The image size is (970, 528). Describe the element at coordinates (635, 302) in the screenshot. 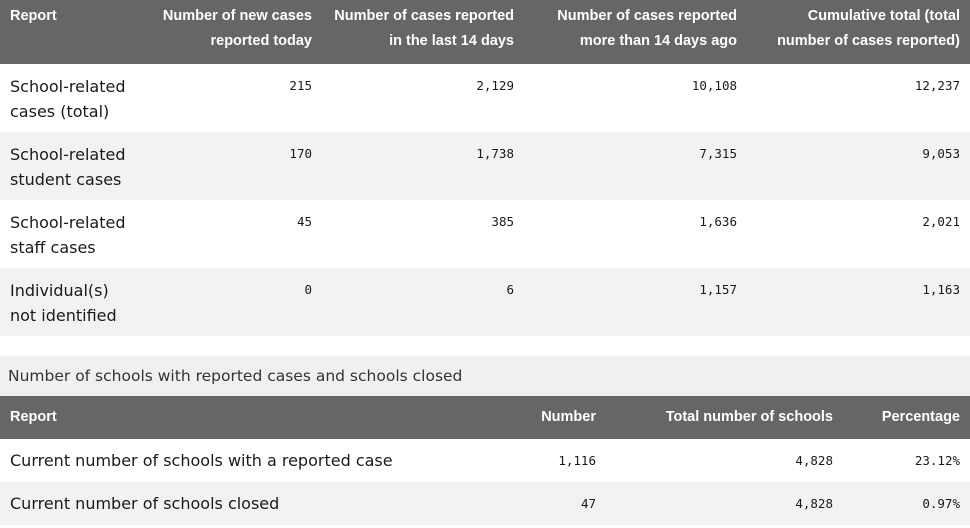

I see `cell-older-than-14-days: 1,157` at that location.